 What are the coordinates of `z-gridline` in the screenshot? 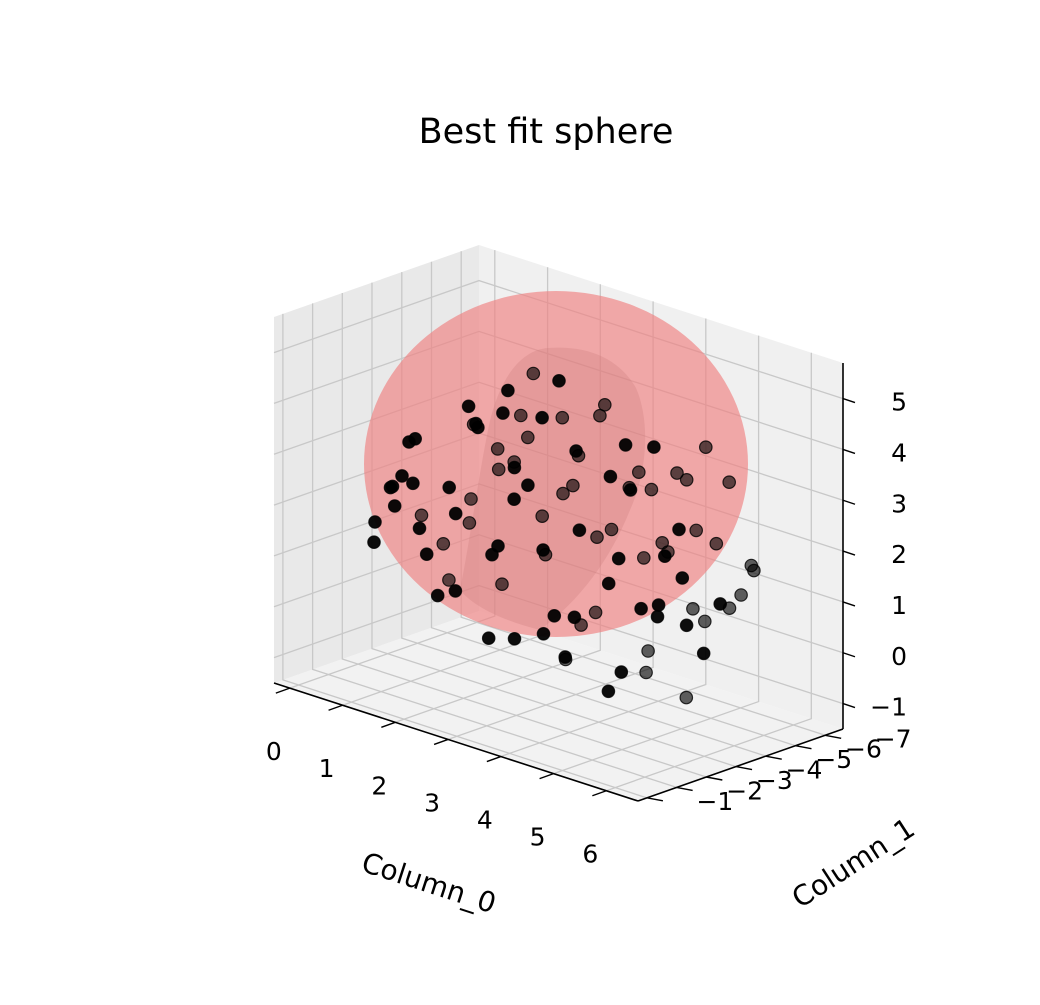 It's located at (558, 339).